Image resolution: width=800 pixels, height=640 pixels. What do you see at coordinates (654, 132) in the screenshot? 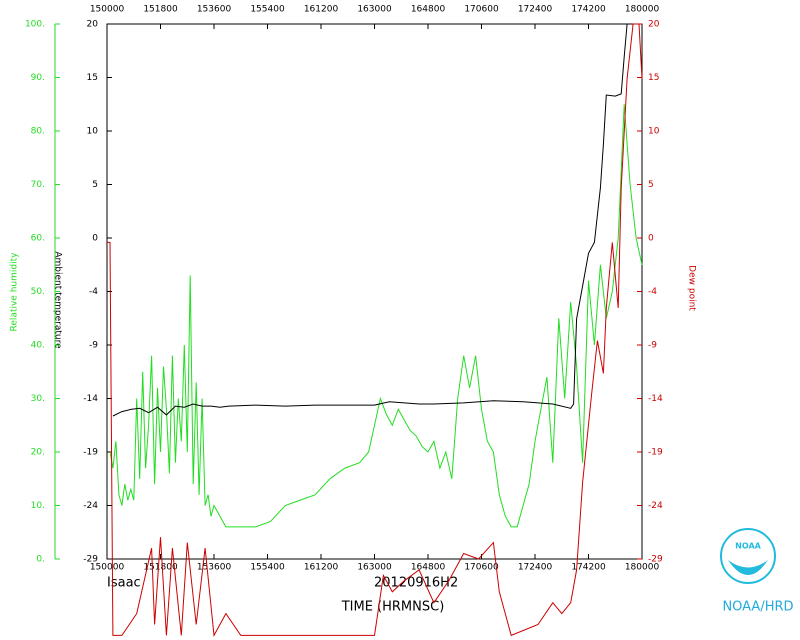
I see `y2ticks-label: 10` at bounding box center [654, 132].